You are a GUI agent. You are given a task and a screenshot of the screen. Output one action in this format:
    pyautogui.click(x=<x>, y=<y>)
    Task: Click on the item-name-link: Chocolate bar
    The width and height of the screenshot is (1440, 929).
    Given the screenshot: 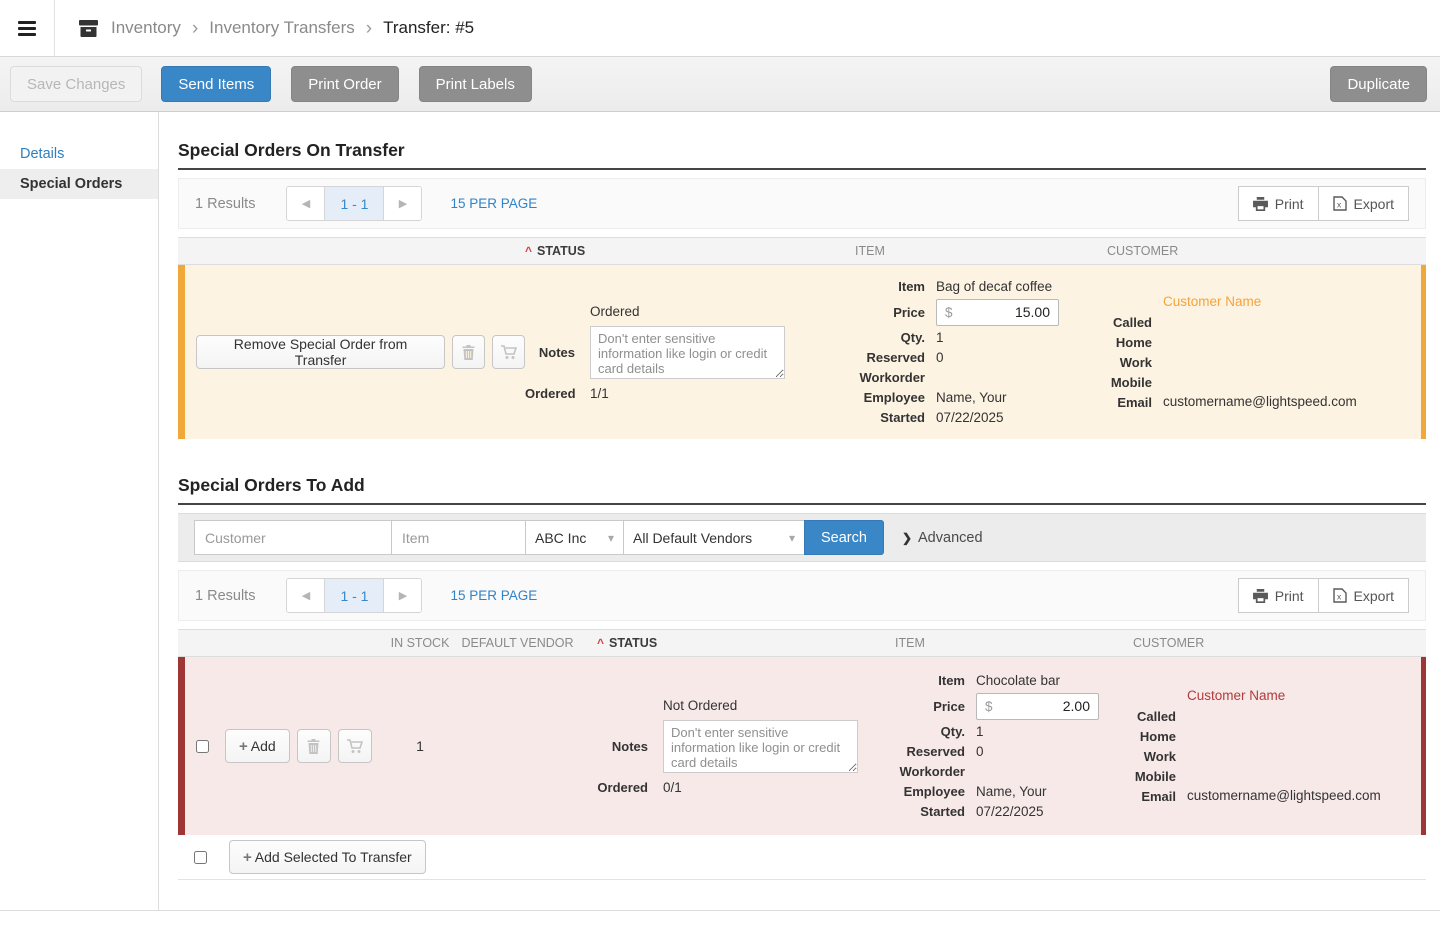 What is the action you would take?
    pyautogui.click(x=1018, y=680)
    